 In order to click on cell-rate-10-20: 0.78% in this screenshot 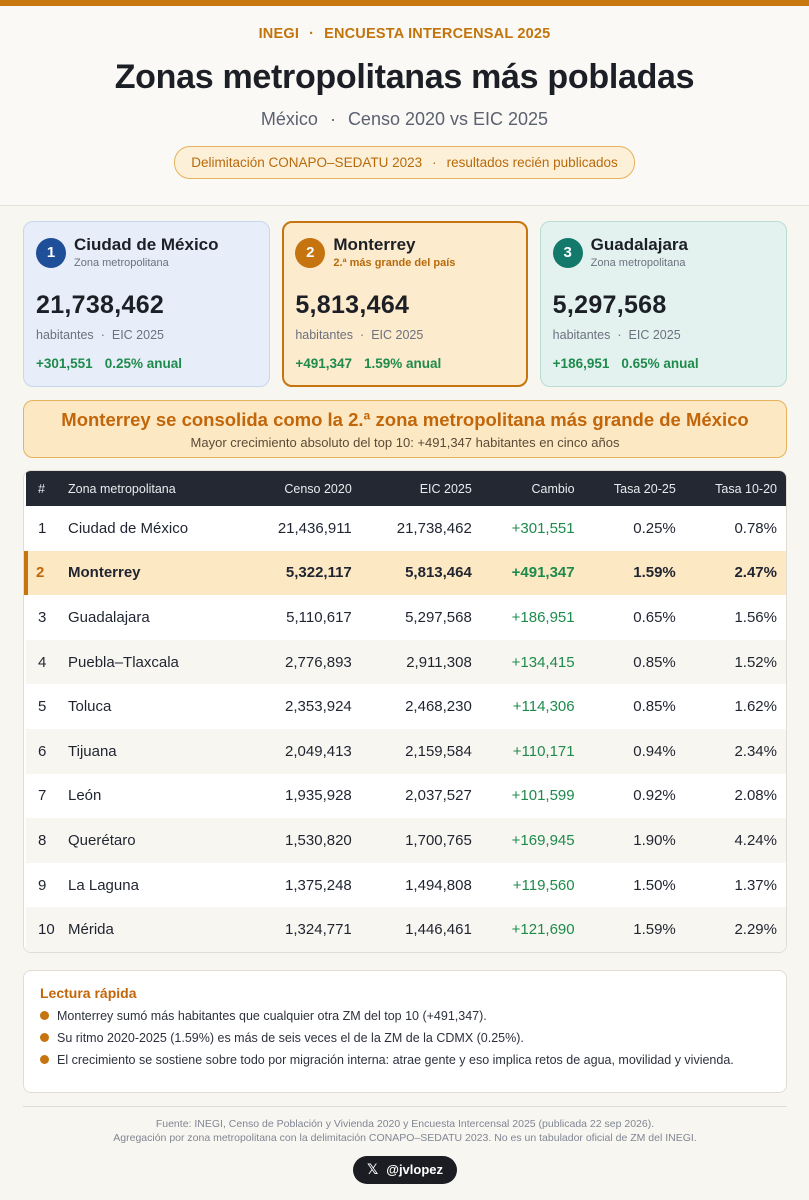, I will do `click(755, 528)`.